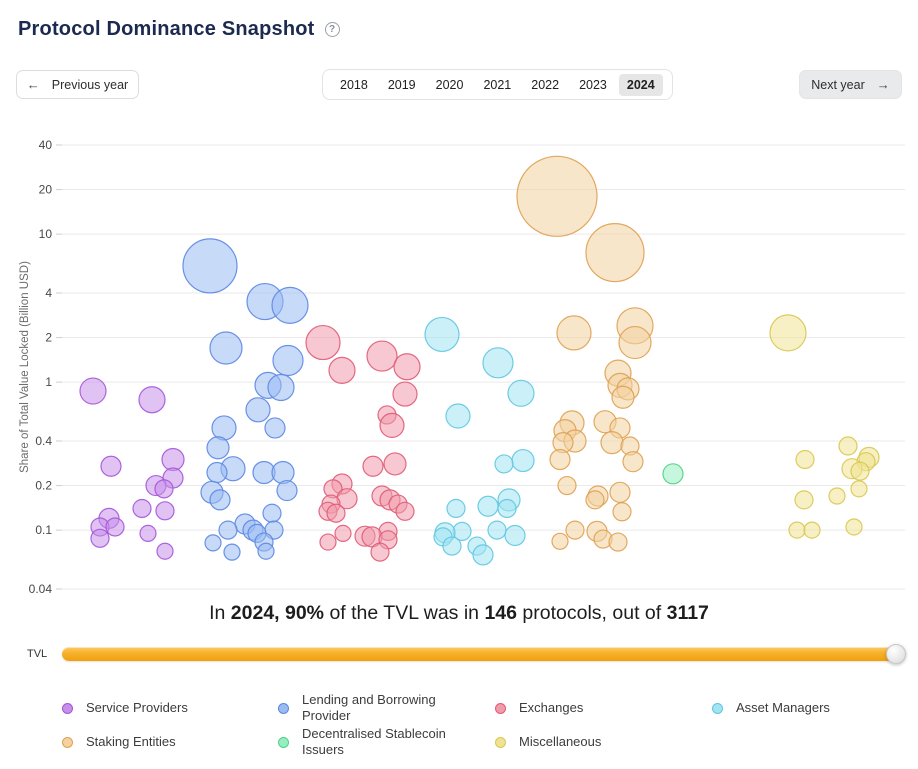 This screenshot has height=769, width=918. What do you see at coordinates (371, 708) in the screenshot?
I see `legend-item-lending-borrowing: Lending and Borrowing Provider` at bounding box center [371, 708].